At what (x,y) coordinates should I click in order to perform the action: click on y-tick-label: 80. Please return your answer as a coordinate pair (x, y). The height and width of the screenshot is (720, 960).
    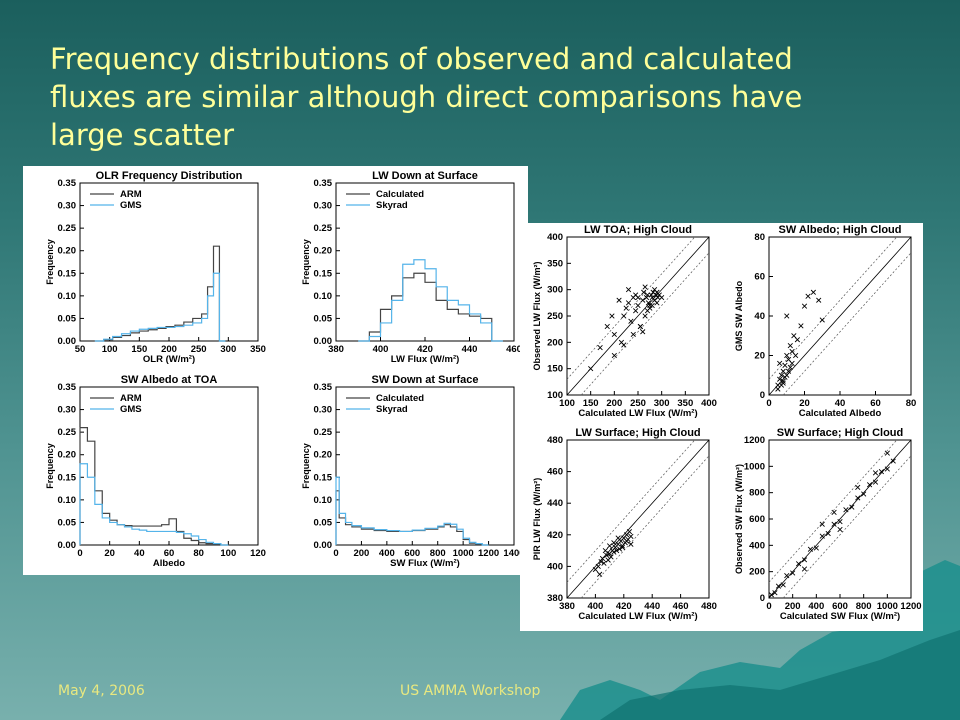
    Looking at the image, I should click on (759, 237).